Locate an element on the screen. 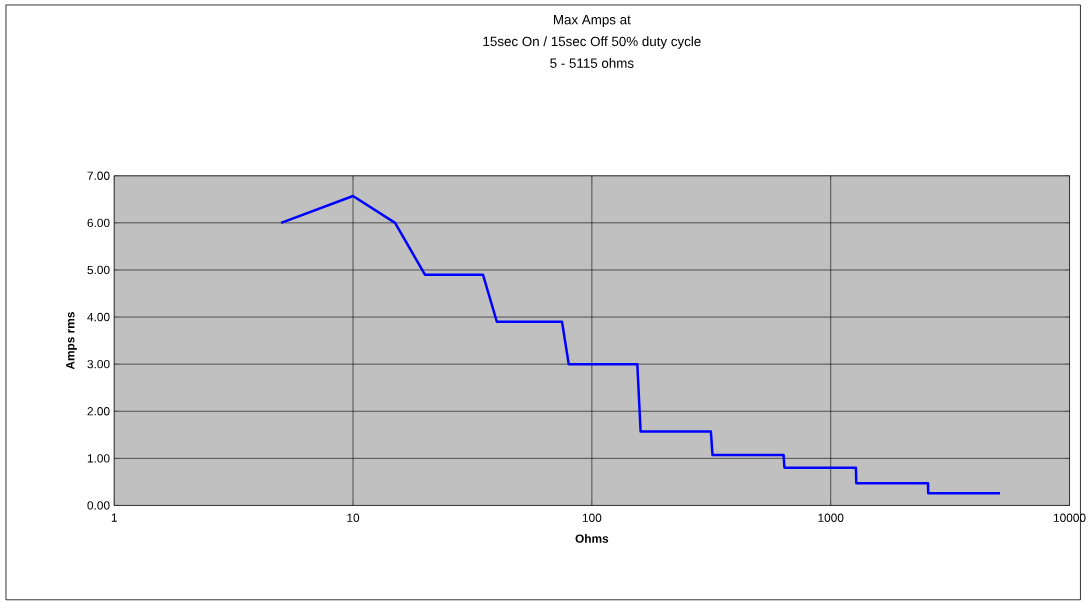 The image size is (1090, 604). x-tick-label: 1 is located at coordinates (114, 517).